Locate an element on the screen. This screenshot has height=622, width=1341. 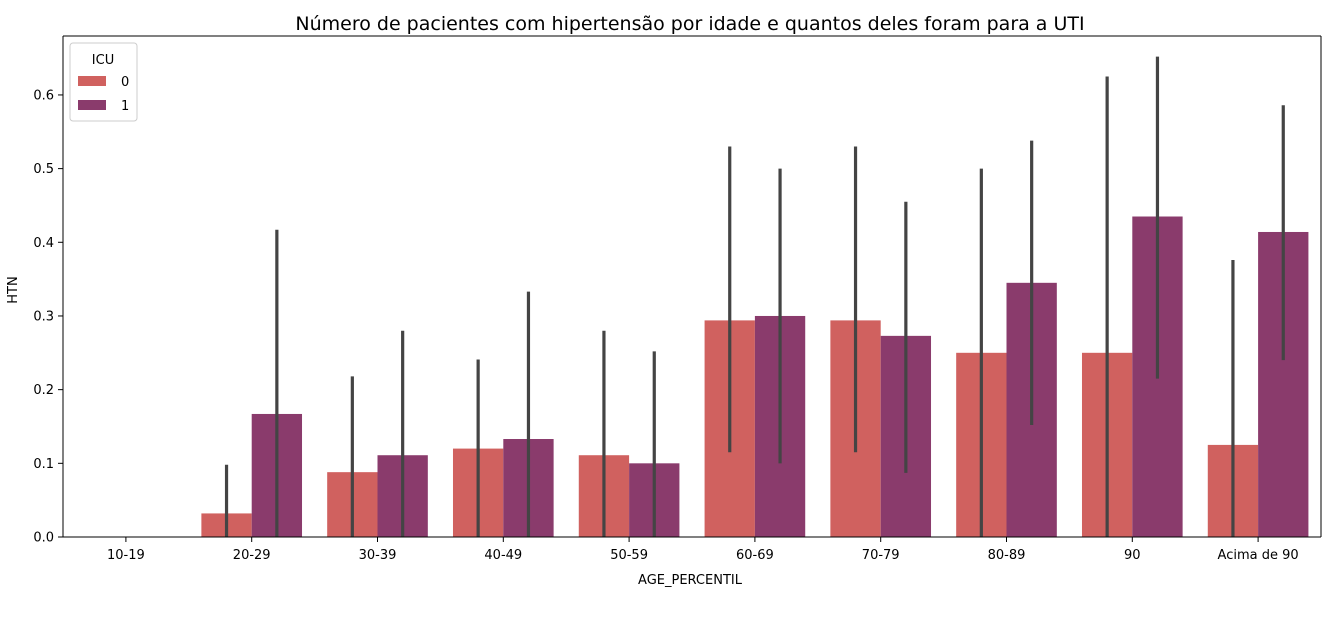
y-tick-label: 0.5 is located at coordinates (43, 169).